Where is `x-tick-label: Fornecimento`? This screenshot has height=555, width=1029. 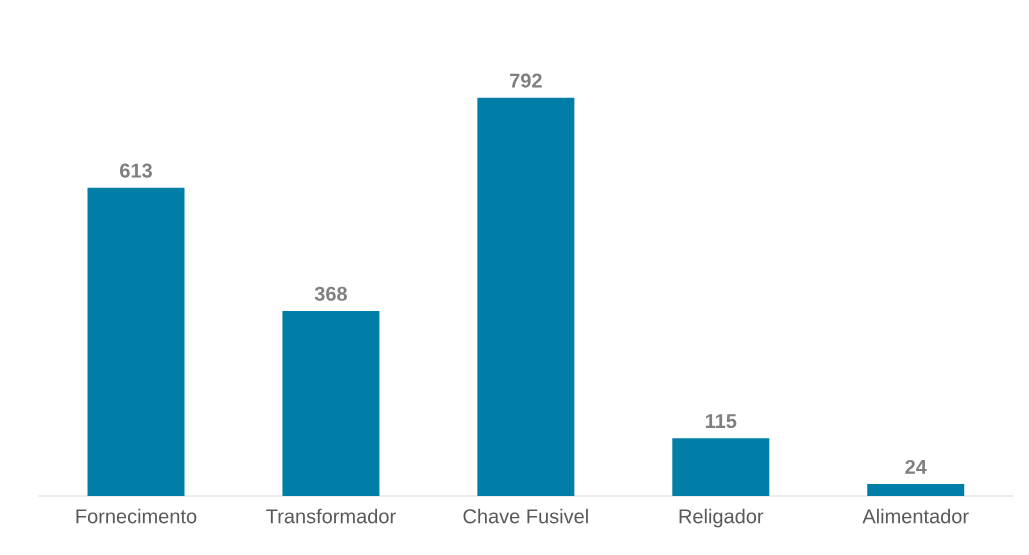
x-tick-label: Fornecimento is located at coordinates (136, 516).